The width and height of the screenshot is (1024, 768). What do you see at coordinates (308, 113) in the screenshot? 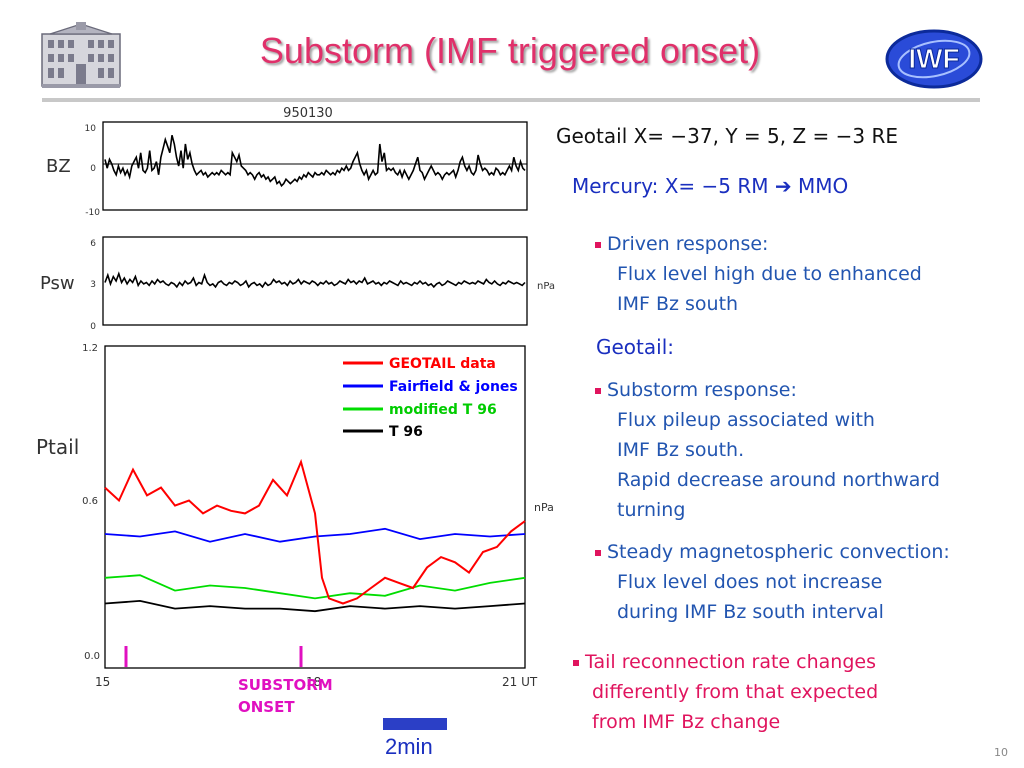
I see `date-label: 950130` at bounding box center [308, 113].